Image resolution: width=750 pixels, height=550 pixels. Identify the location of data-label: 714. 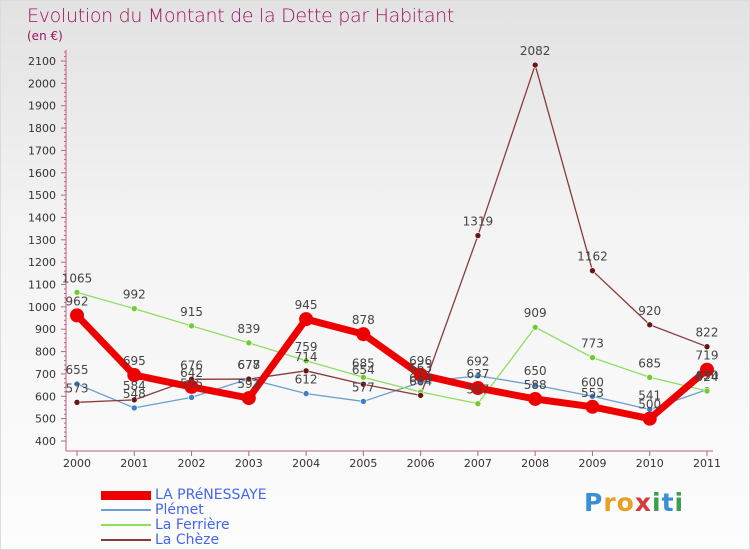
(306, 357).